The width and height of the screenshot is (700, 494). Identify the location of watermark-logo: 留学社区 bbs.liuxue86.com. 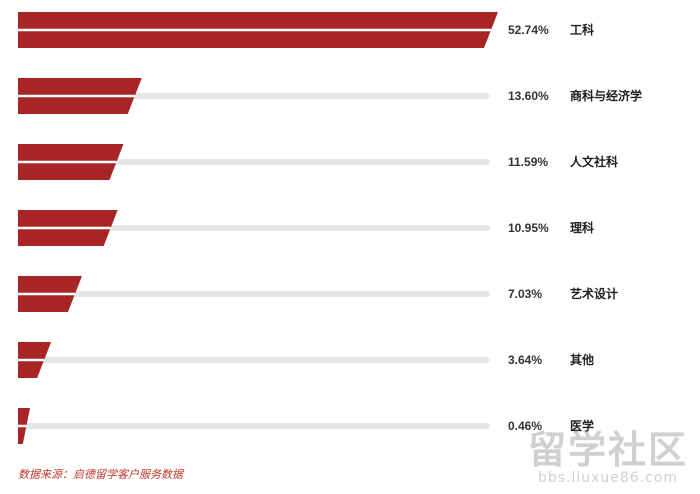
(608, 458).